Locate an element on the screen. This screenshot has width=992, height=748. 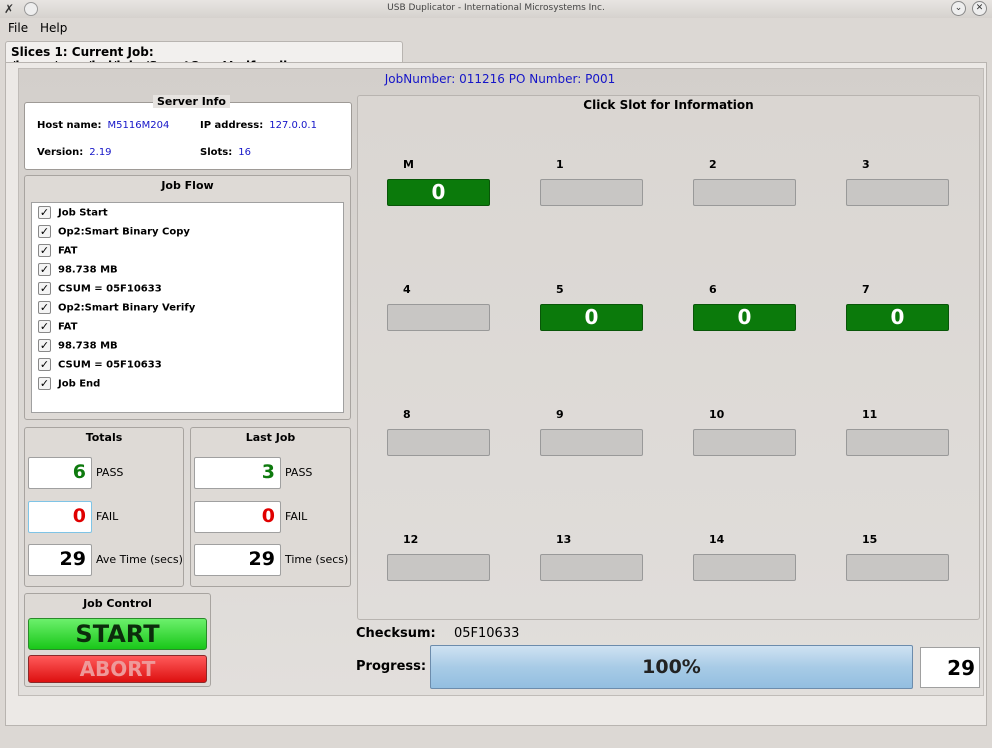
job-flow-item: ✓ Job End is located at coordinates (69, 385).